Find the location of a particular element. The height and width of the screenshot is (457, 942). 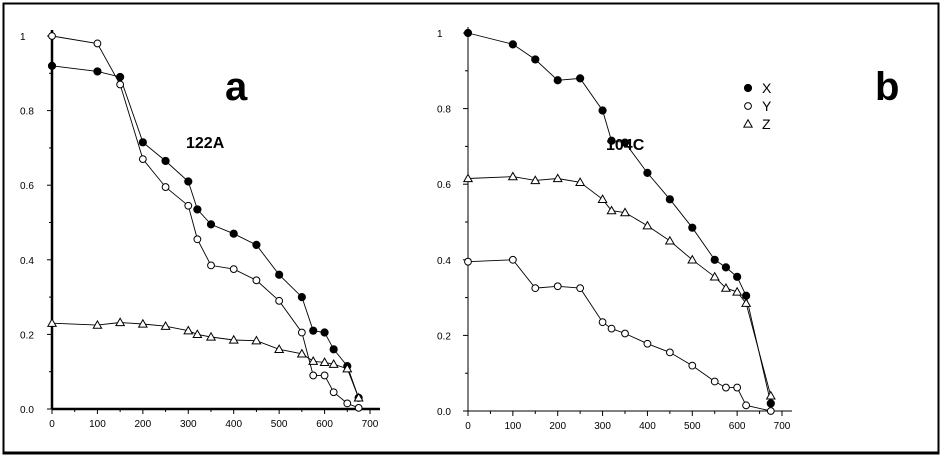

panel-a-letter: a is located at coordinates (236, 87).